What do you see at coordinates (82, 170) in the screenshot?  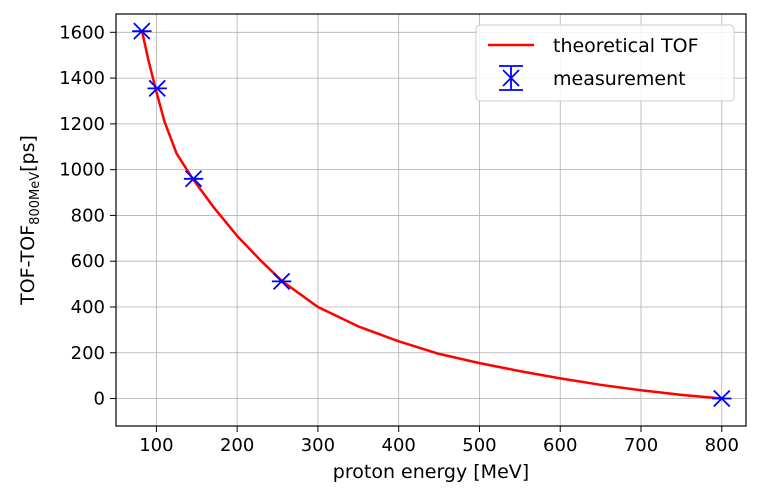 I see `y-tick-label: 1000` at bounding box center [82, 170].